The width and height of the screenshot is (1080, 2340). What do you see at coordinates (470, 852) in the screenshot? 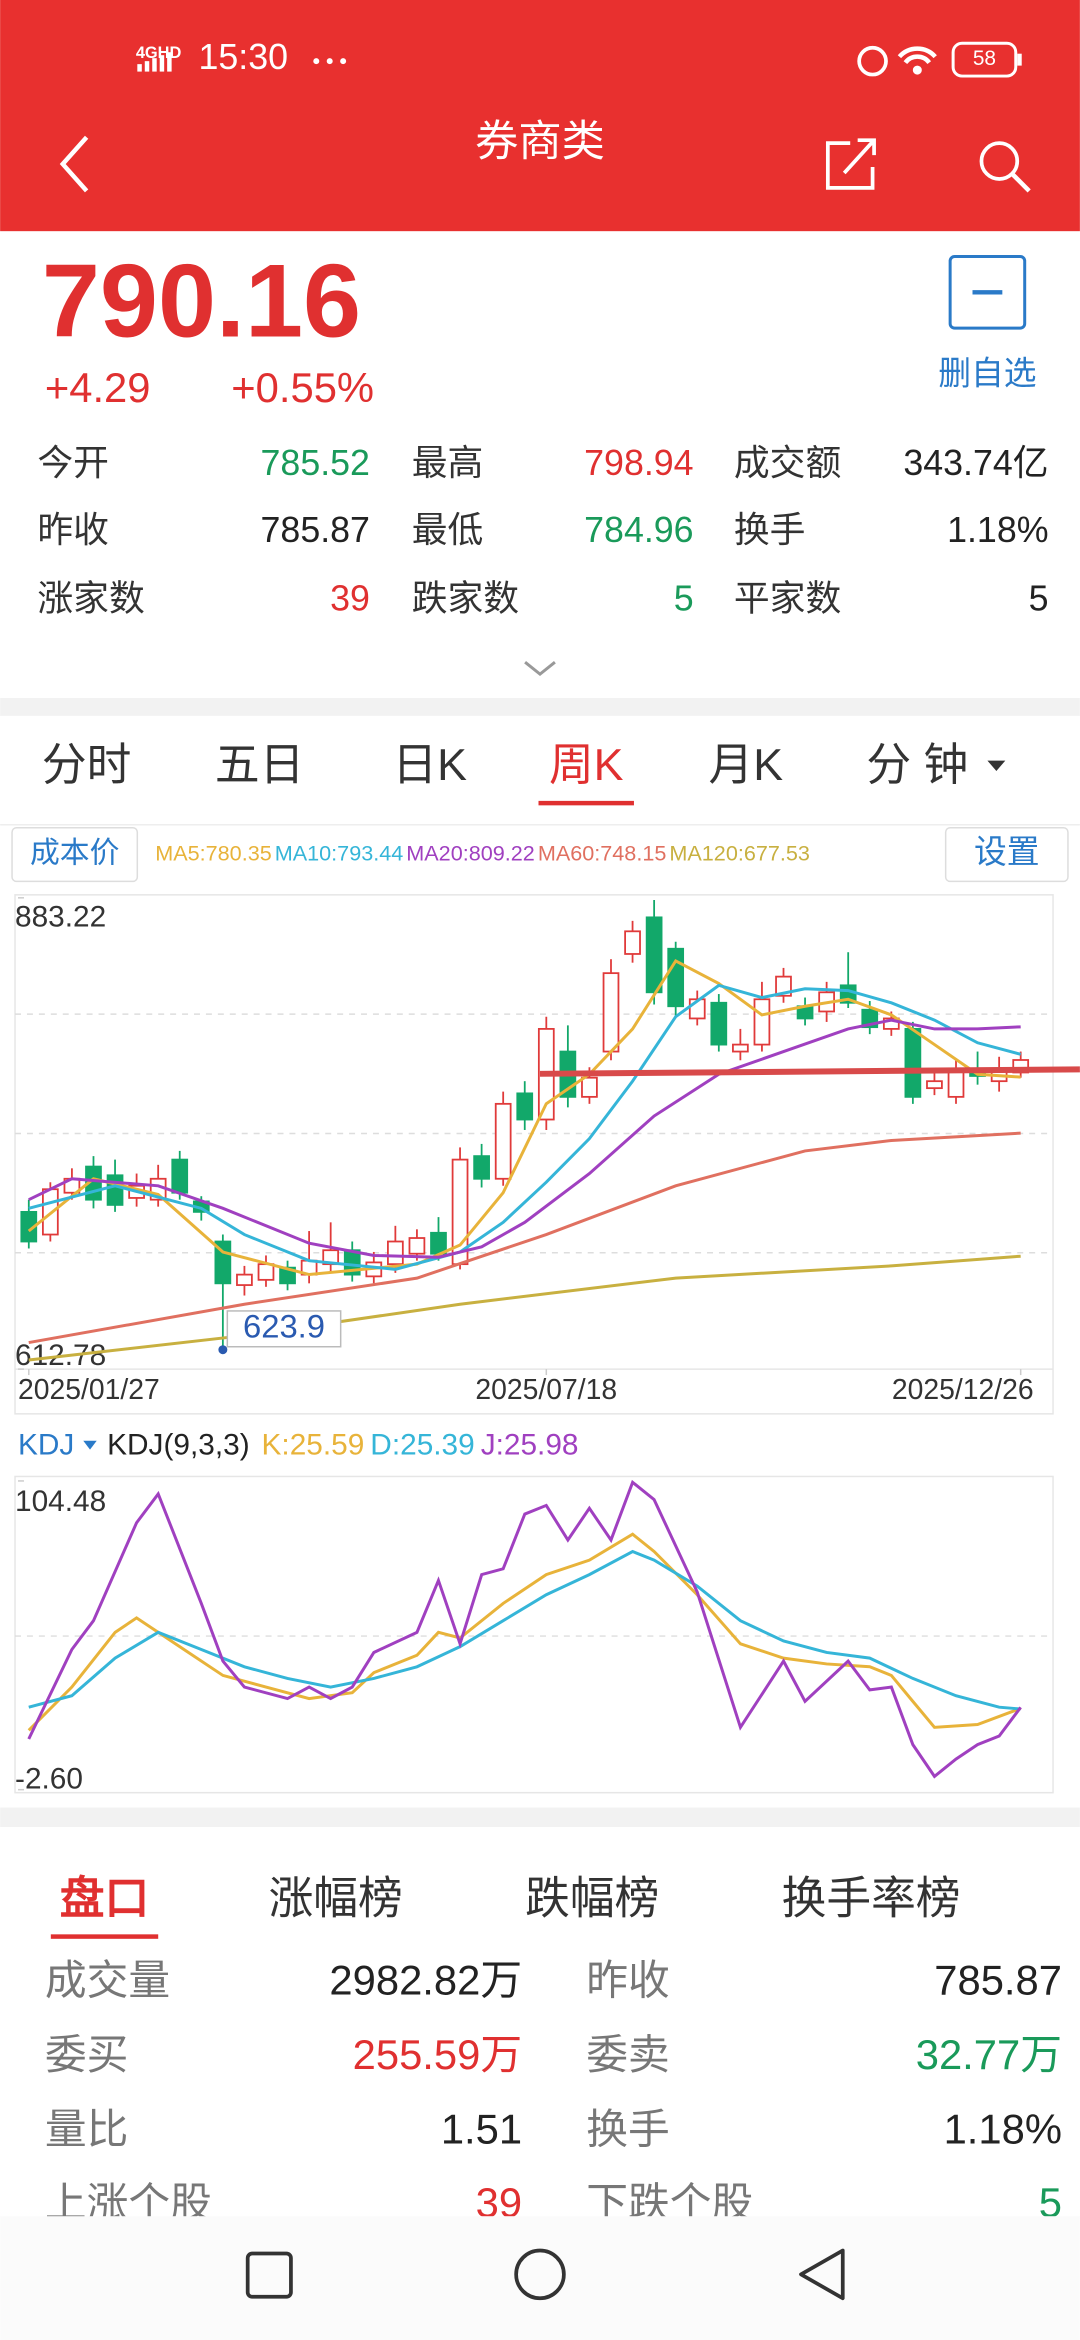
I see `legend-entry: MA20:809.22` at bounding box center [470, 852].